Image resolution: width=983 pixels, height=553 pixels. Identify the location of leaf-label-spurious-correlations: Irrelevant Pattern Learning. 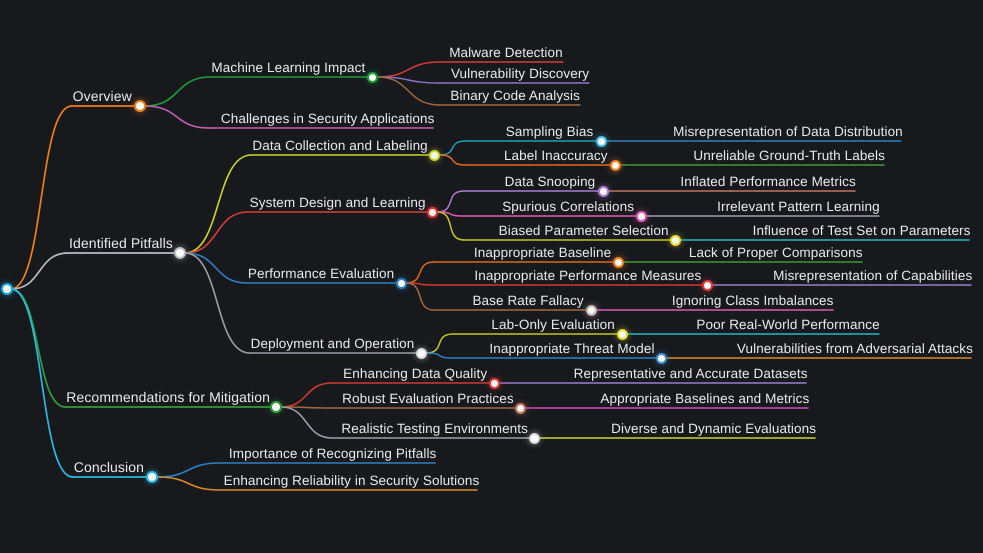
(798, 206).